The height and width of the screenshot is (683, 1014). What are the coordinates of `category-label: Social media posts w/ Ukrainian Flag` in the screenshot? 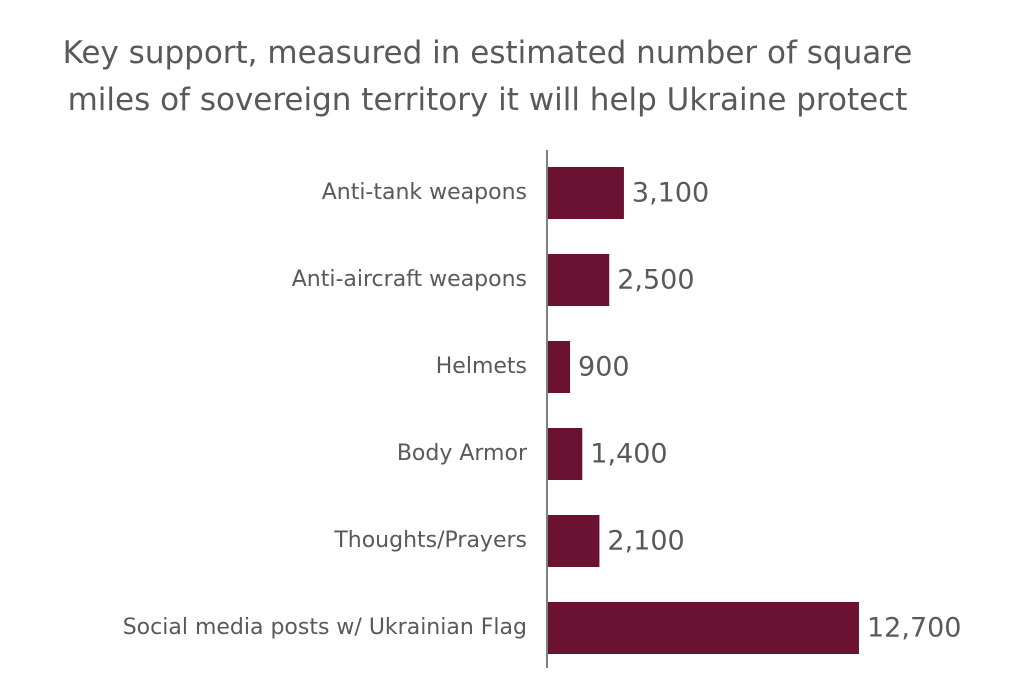 It's located at (325, 627).